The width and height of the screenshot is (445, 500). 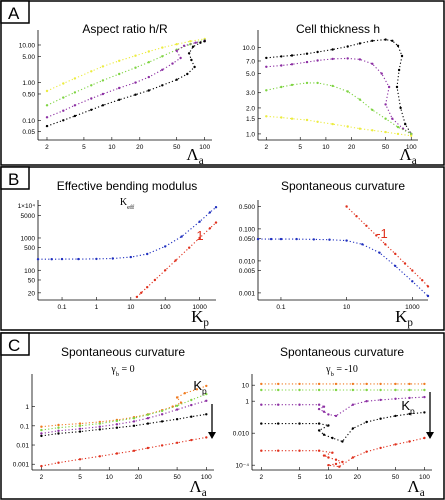 What do you see at coordinates (408, 407) in the screenshot?
I see `kp-arrow-label: Kp` at bounding box center [408, 407].